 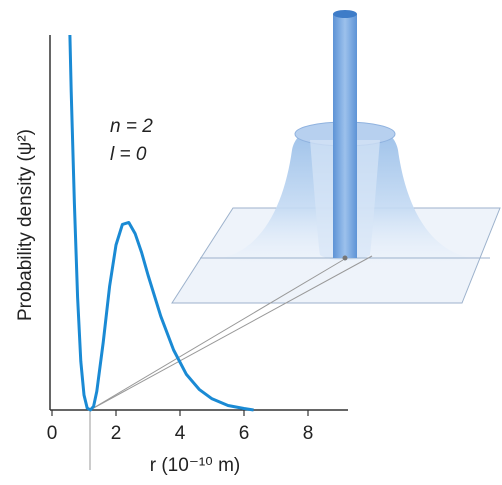 I want to click on x-tick-label: 4, so click(x=180, y=433).